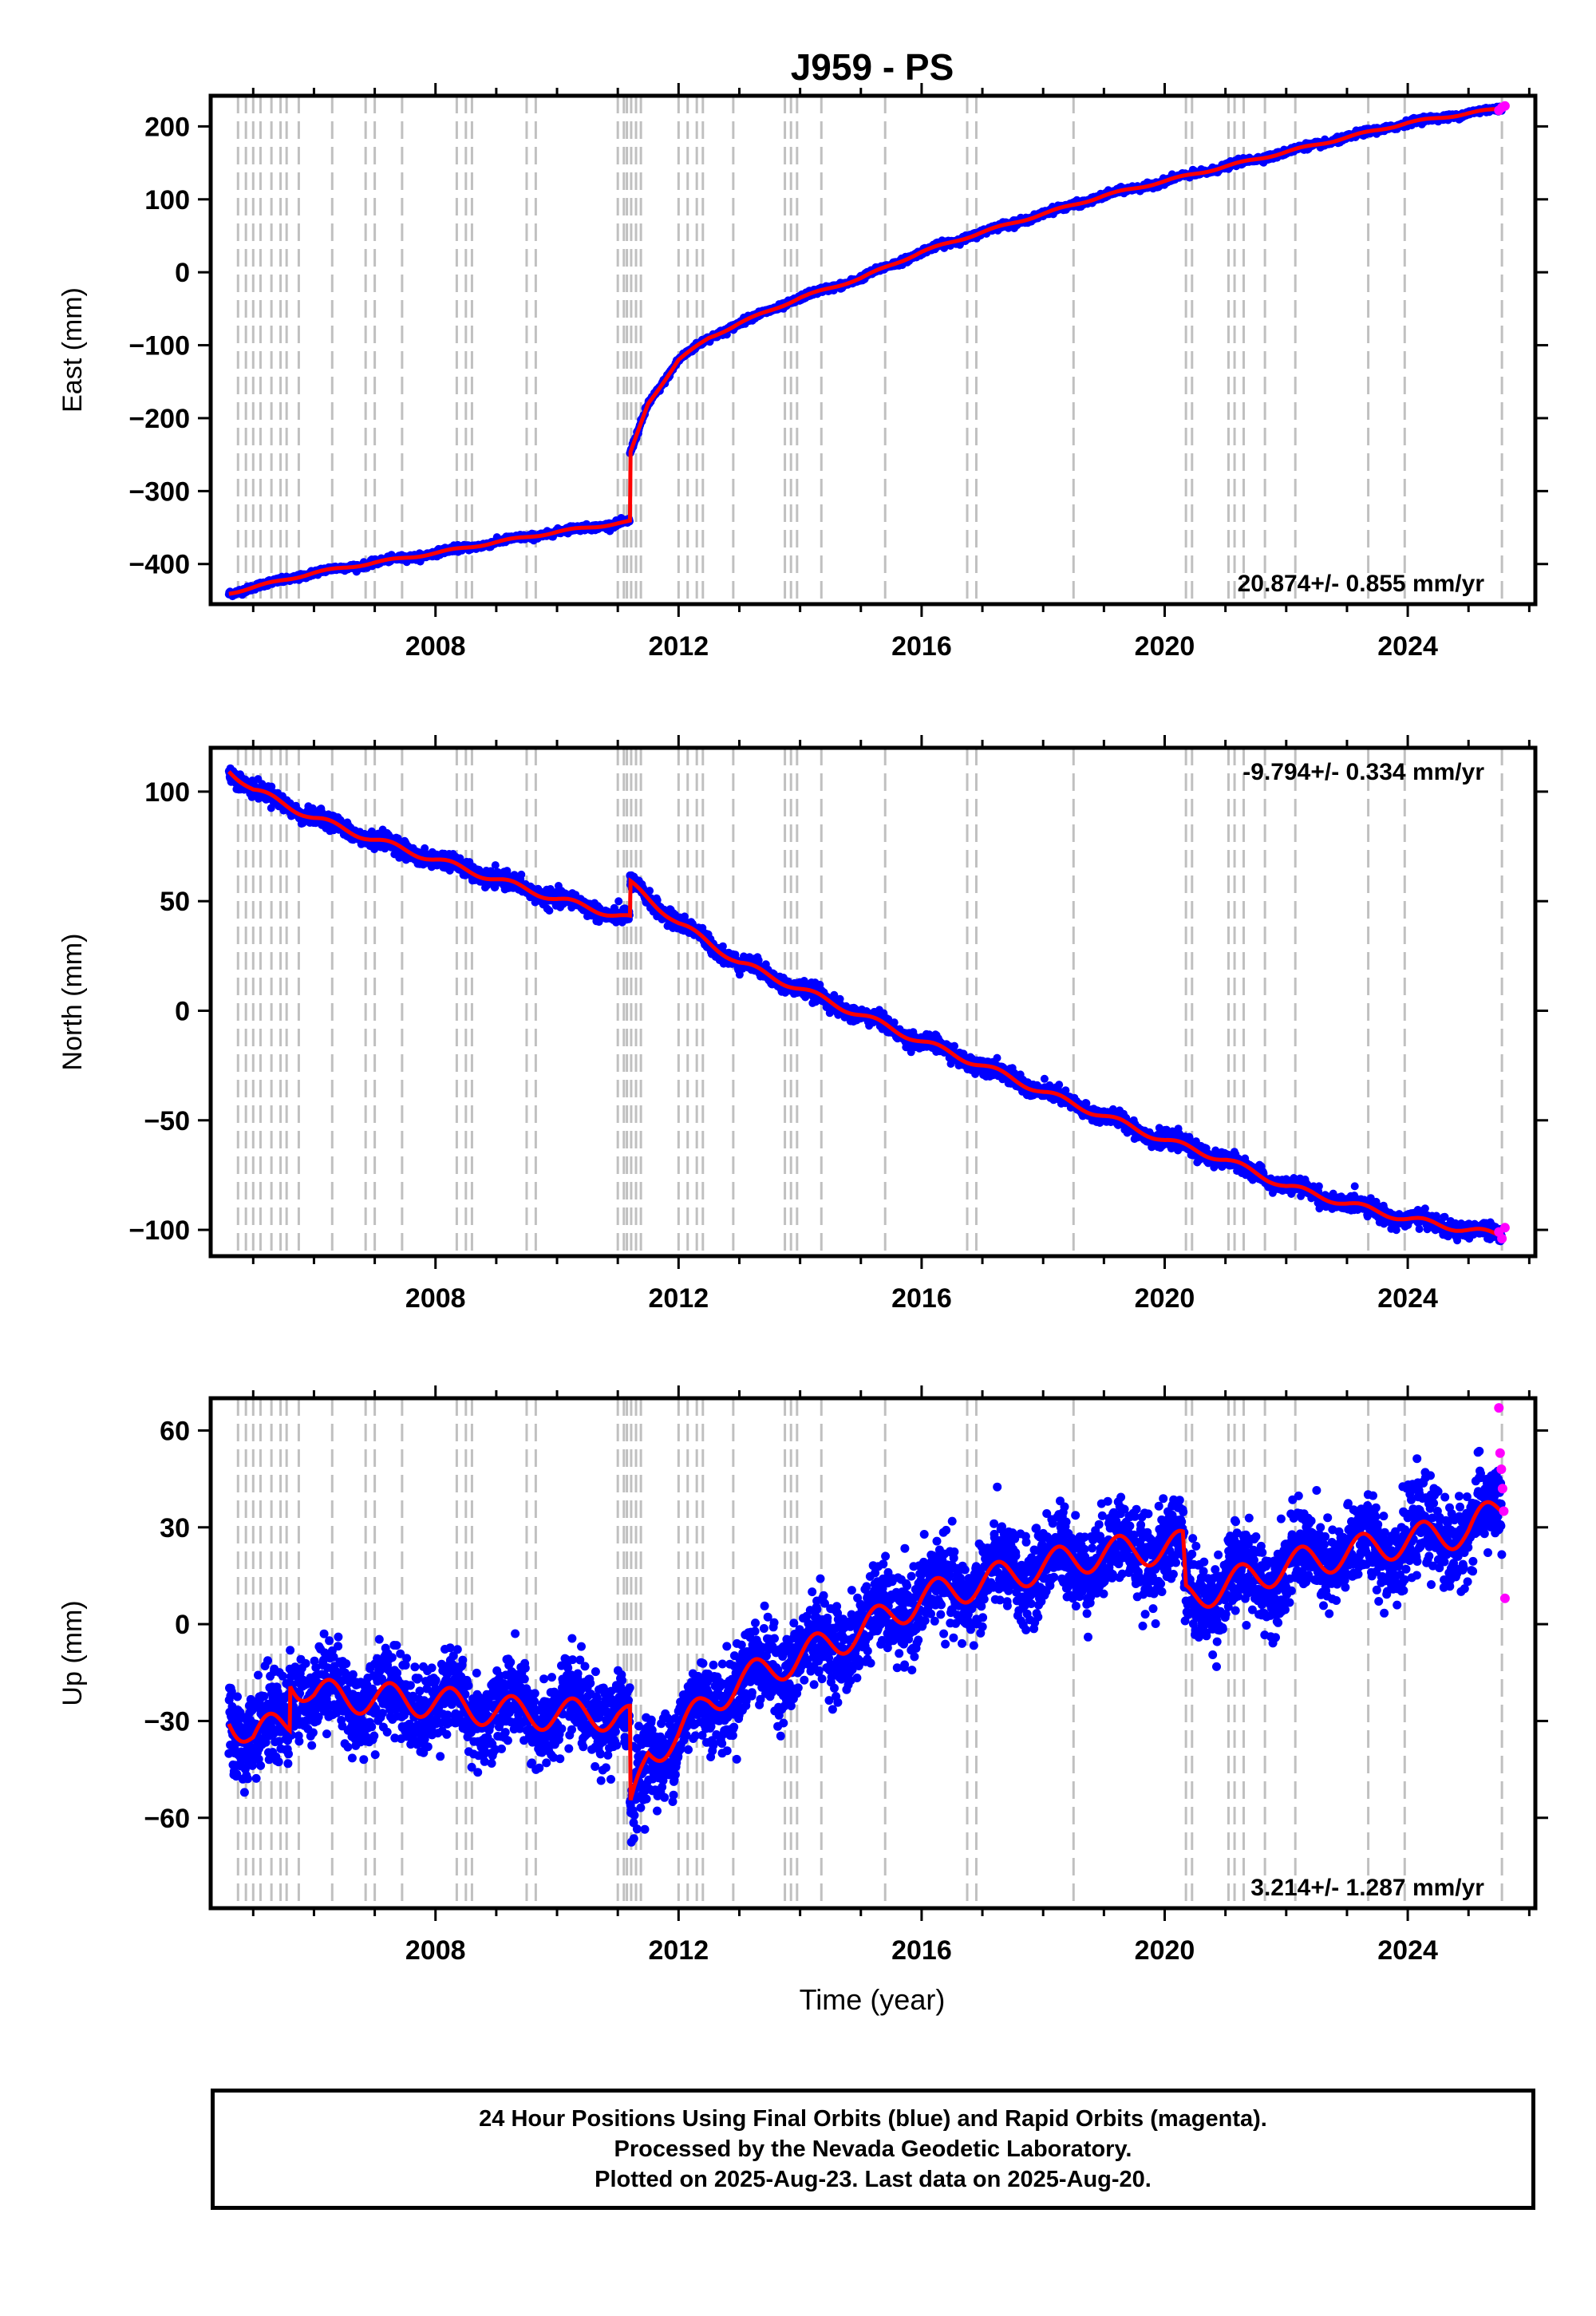 The image size is (1596, 2316). Describe the element at coordinates (679, 646) in the screenshot. I see `x-tick-label: 2012` at that location.